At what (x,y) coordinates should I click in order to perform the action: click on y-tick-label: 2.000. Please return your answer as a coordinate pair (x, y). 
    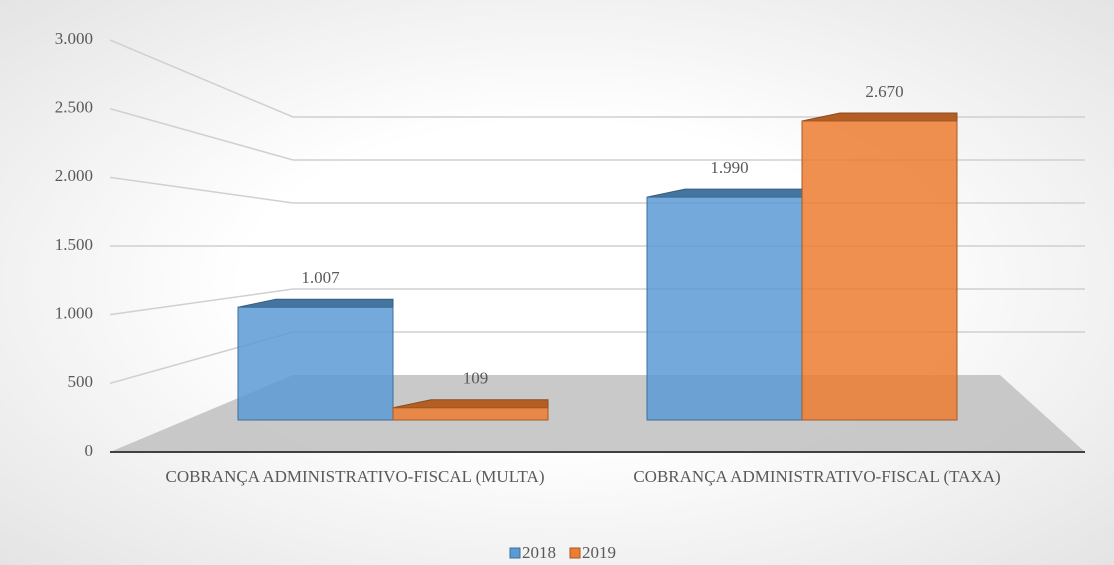
    Looking at the image, I should click on (74, 175).